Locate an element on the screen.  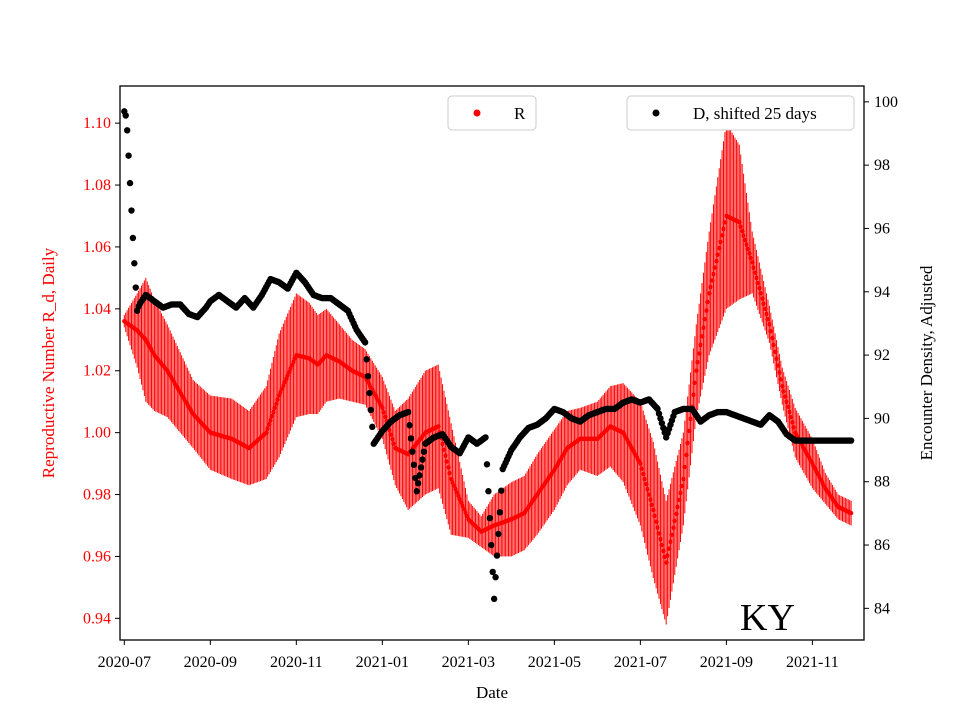
legend-r: R is located at coordinates (492, 113).